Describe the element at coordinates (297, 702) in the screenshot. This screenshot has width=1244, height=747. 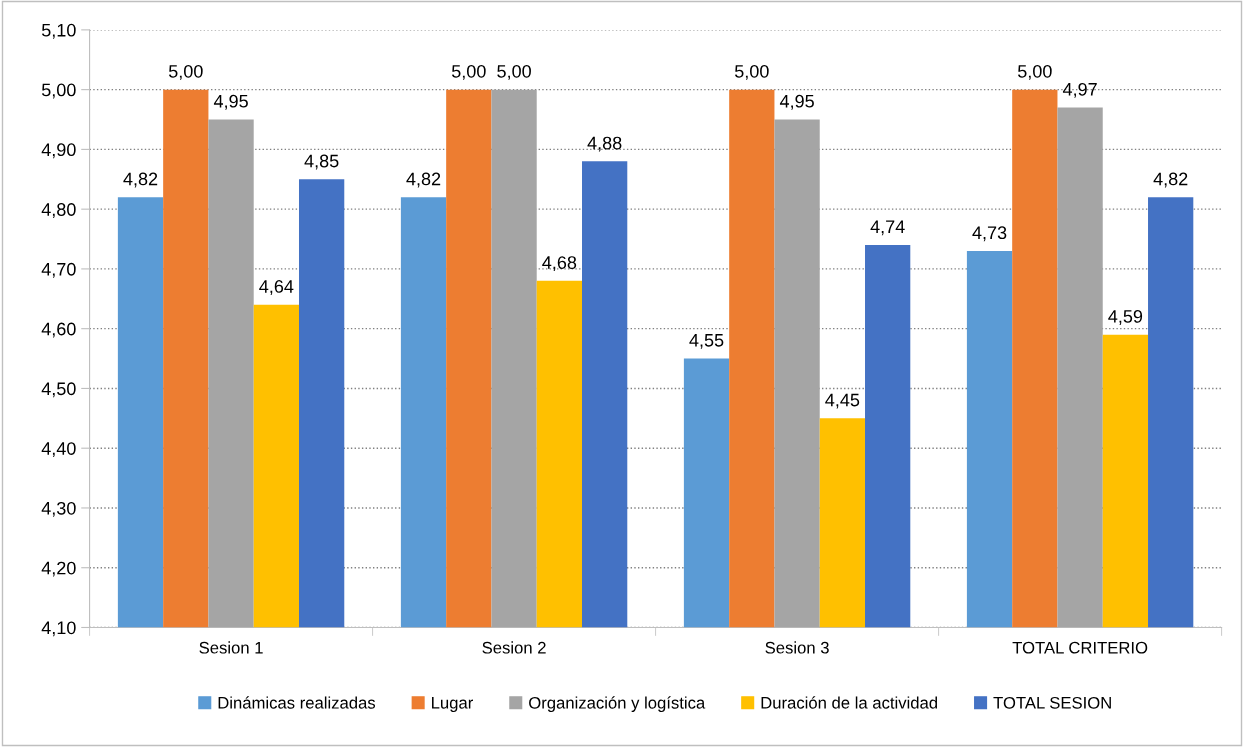
I see `legend-label: Dinámicas realizadas` at that location.